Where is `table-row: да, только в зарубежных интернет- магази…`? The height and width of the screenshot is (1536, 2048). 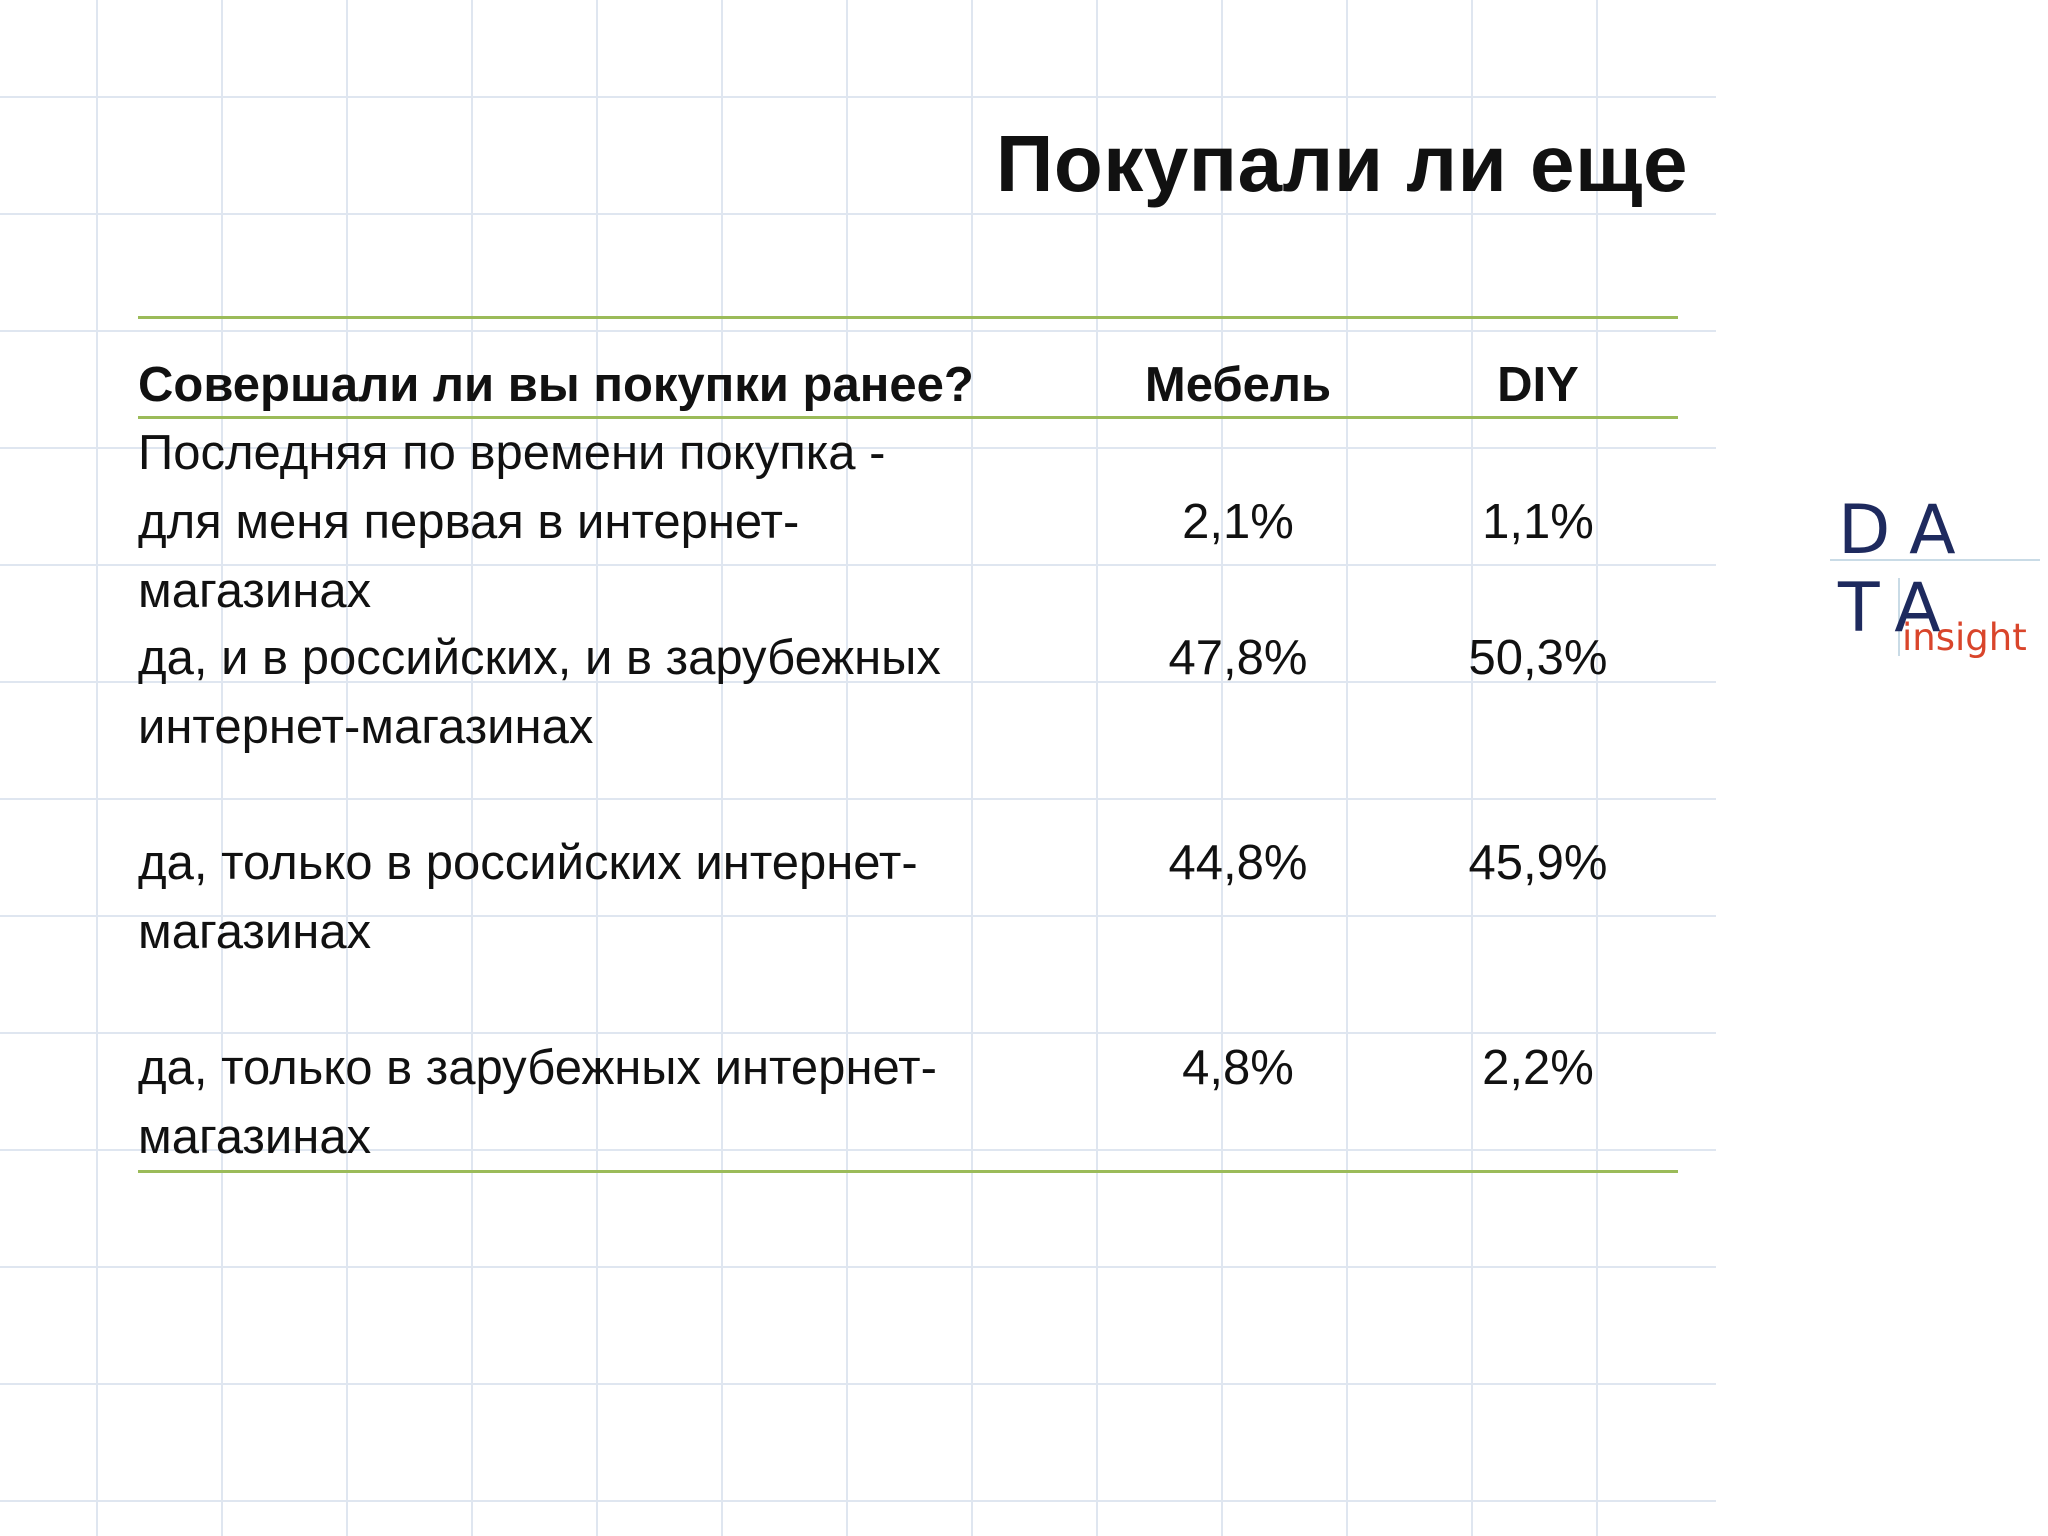
table-row: да, только в зарубежных интернет- магази… is located at coordinates (908, 1102).